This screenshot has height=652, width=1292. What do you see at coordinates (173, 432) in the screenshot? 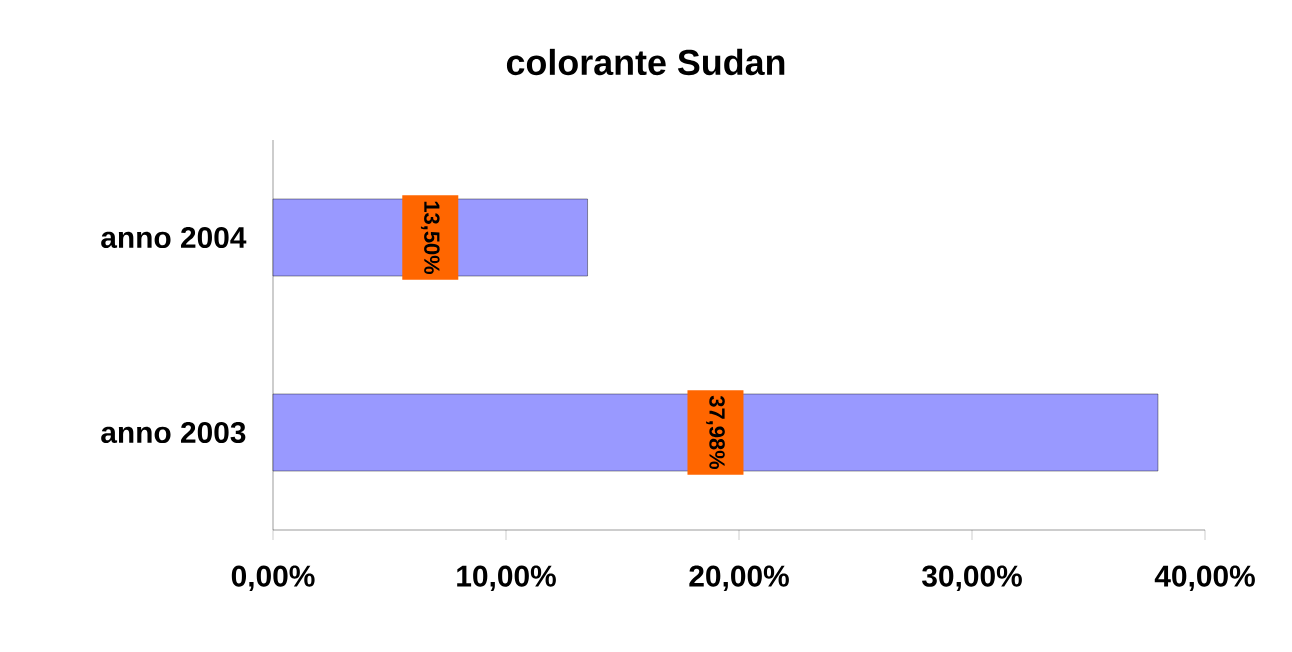
I see `y-tick-label: anno 2003` at bounding box center [173, 432].